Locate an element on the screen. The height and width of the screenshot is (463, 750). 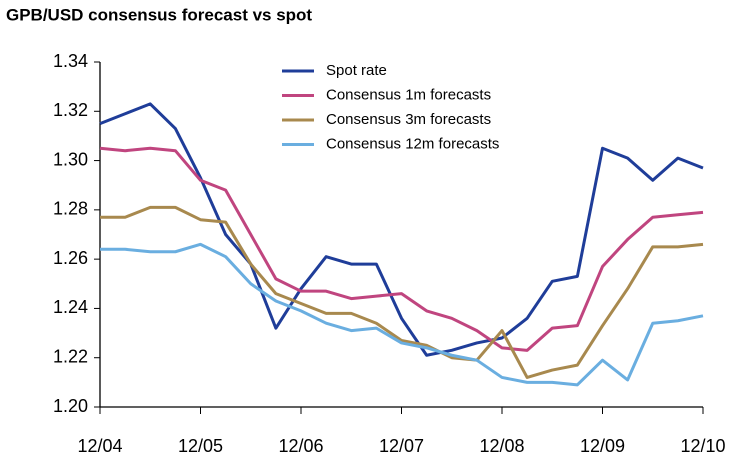
y-tick-label: 1.30 is located at coordinates (70, 159).